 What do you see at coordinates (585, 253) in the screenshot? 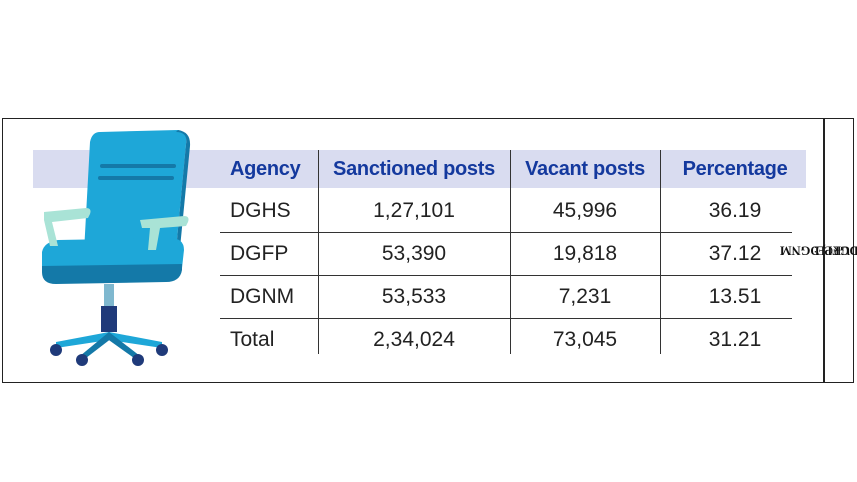
I see `vacant-cell: 19,818` at bounding box center [585, 253].